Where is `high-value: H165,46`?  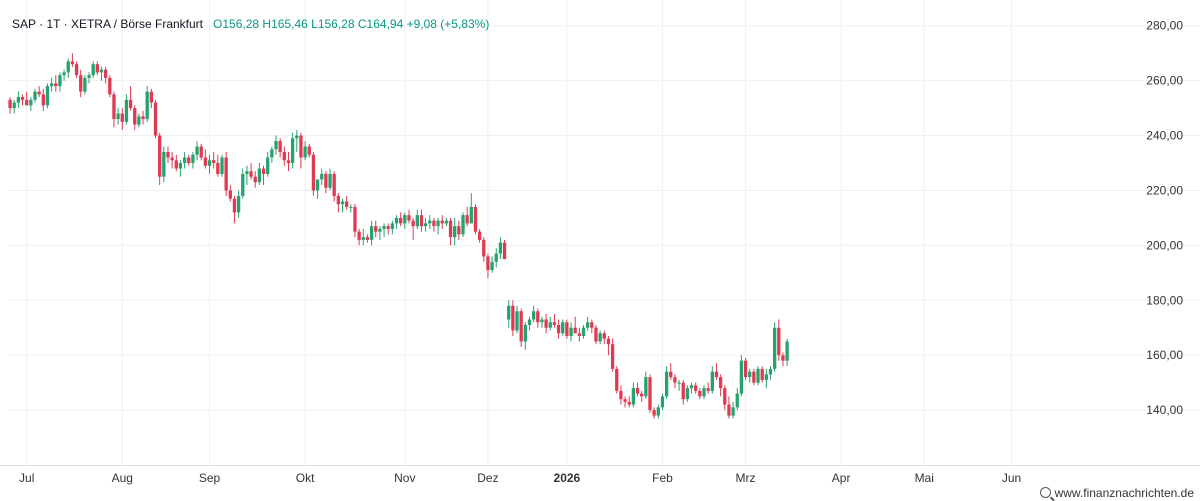 high-value: H165,46 is located at coordinates (285, 24).